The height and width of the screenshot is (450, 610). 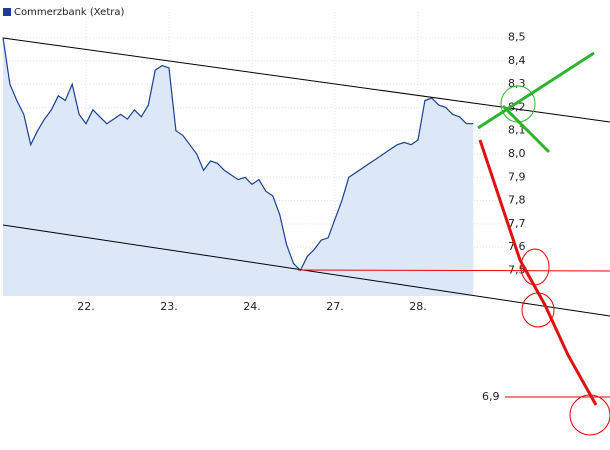 I want to click on x-tick-label: 24., so click(x=252, y=306).